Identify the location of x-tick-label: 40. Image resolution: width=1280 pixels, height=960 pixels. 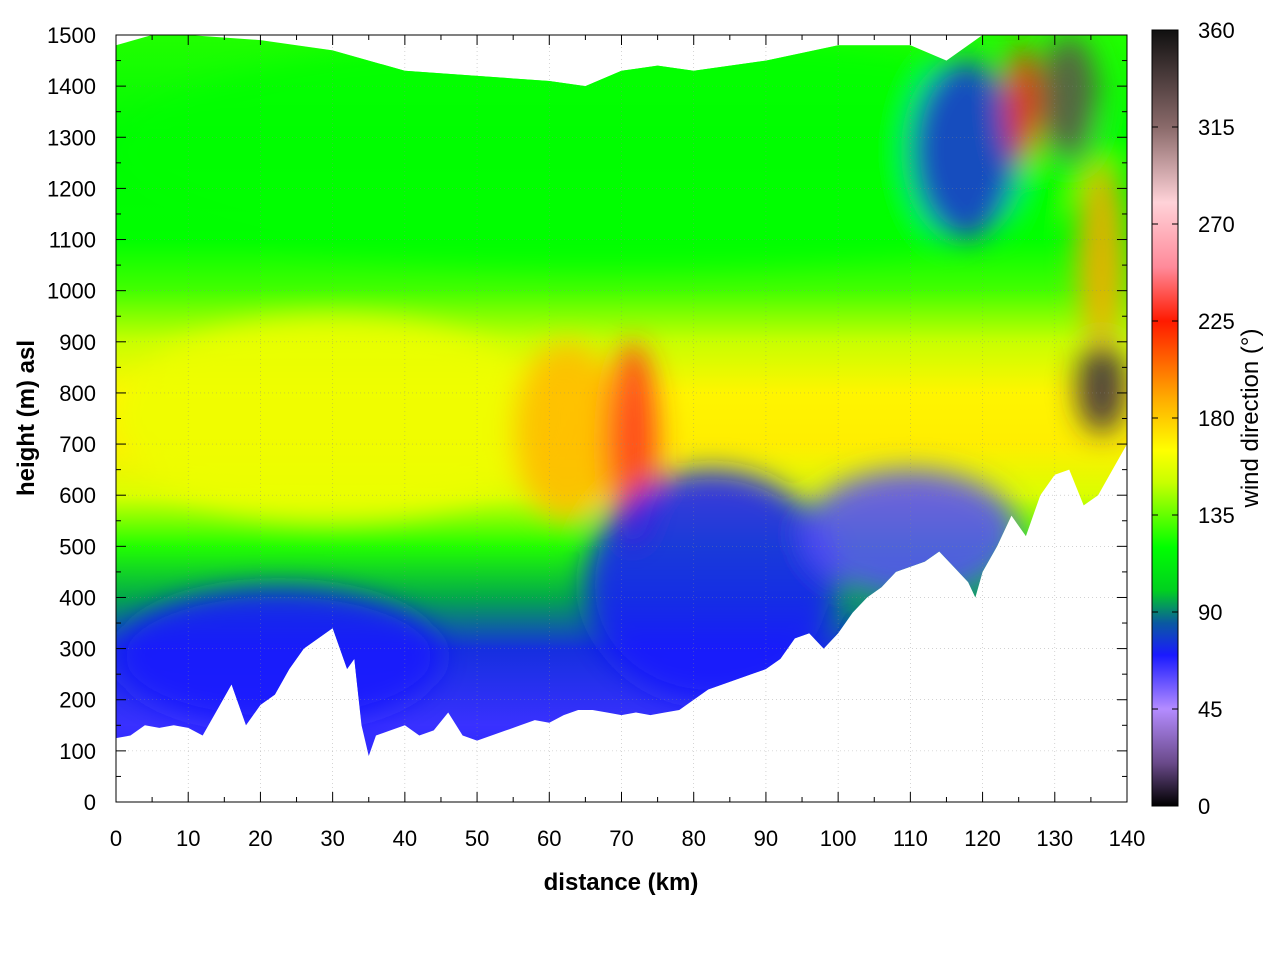
(405, 838).